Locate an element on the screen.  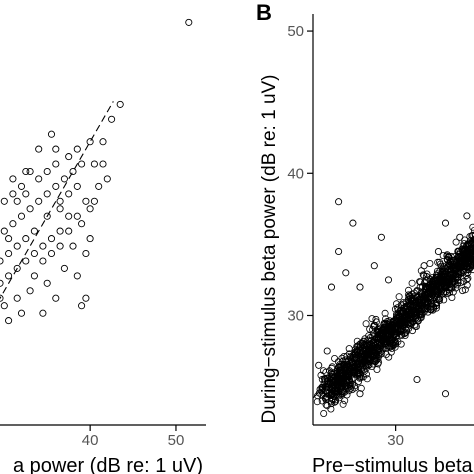
x-tick-label: 40 is located at coordinates (90, 440).